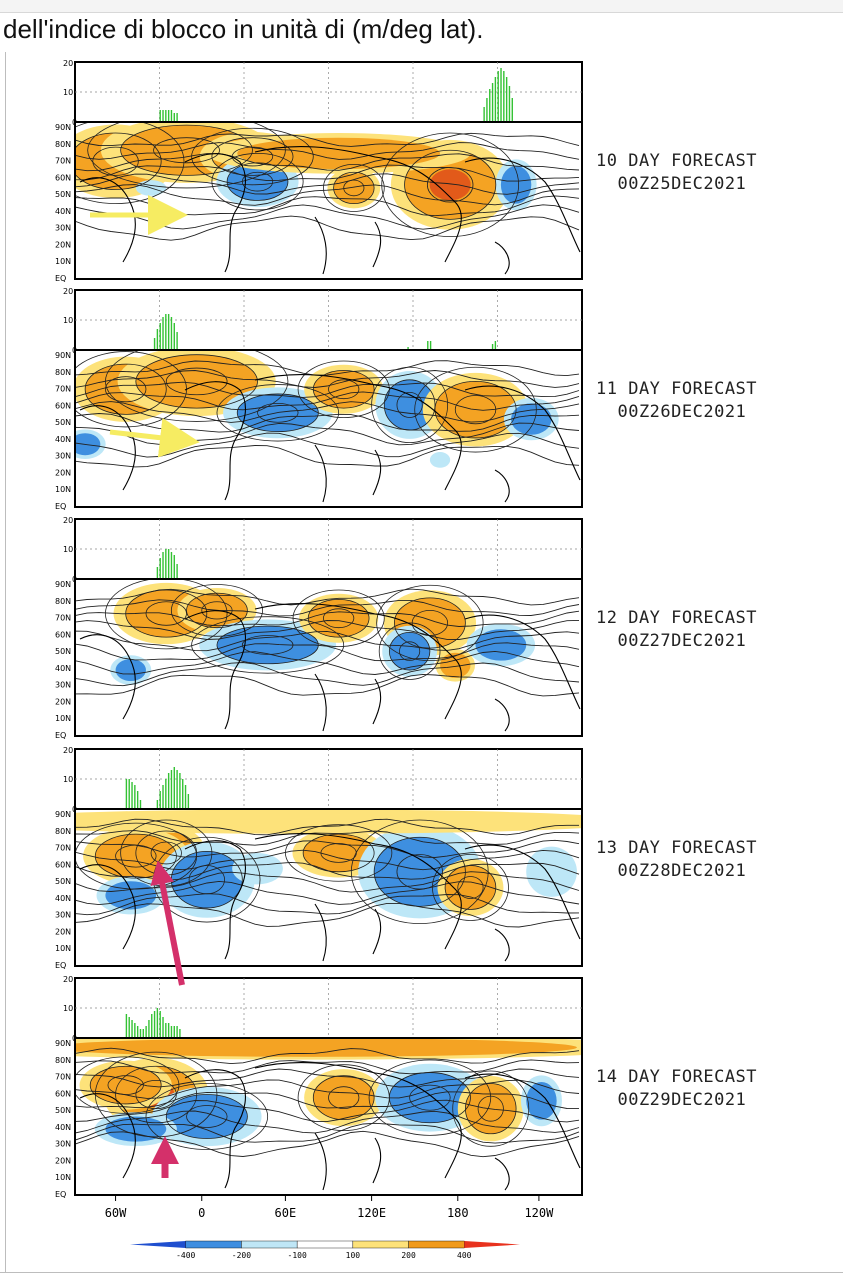  Describe the element at coordinates (286, 1213) in the screenshot. I see `longitude-label: 60E` at that location.